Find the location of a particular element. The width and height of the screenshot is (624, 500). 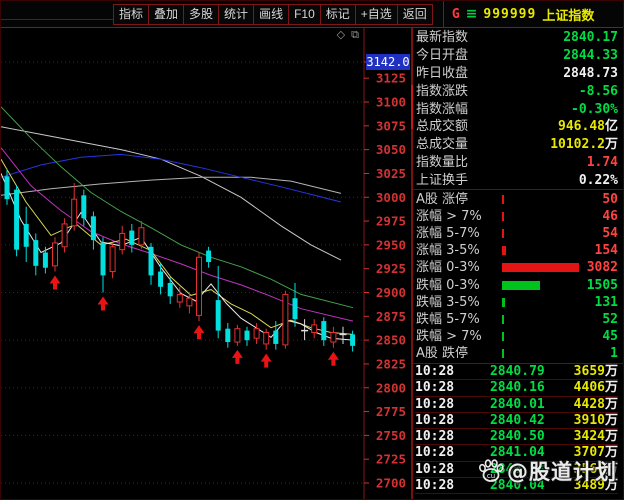

window-icon: ⧉ is located at coordinates (355, 34).